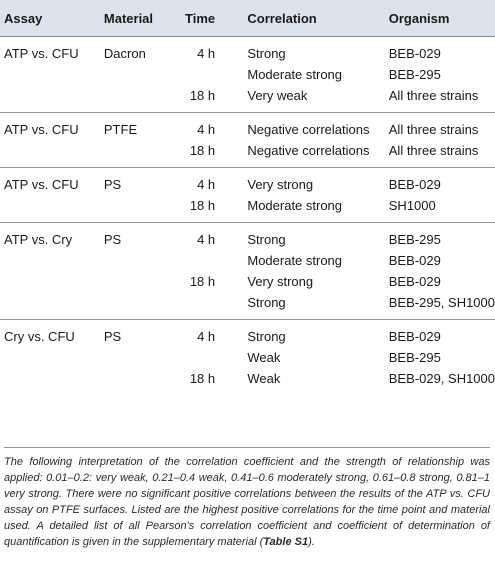  I want to click on header-organism: Organism, so click(441, 18).